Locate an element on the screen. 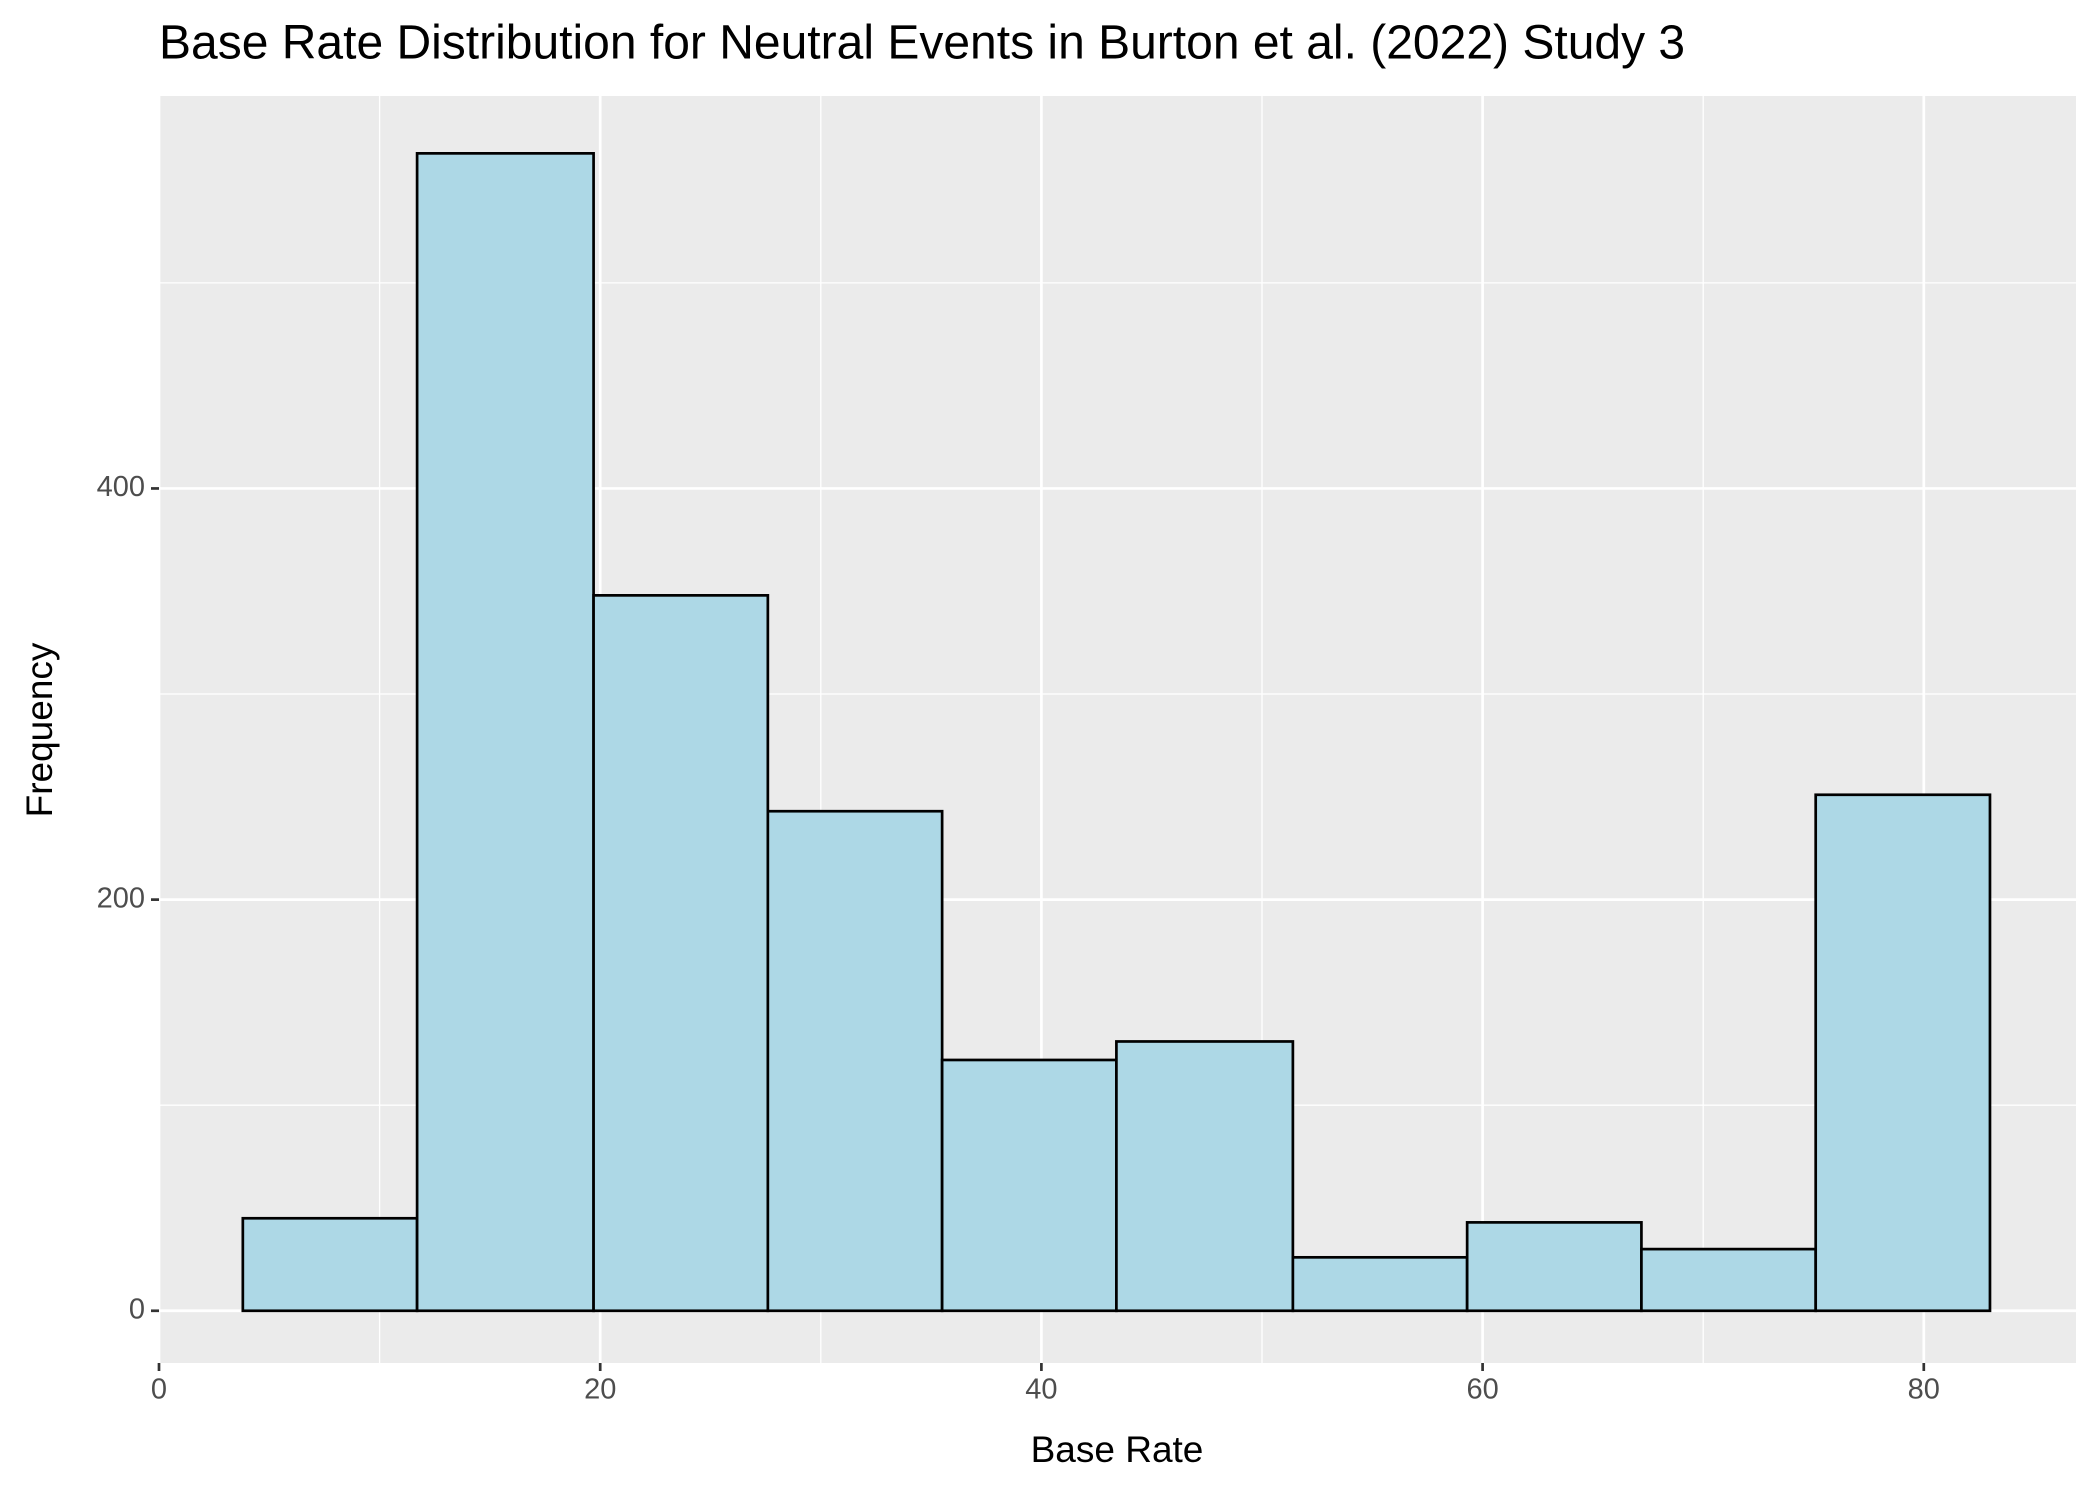  y-tick-label: 200 is located at coordinates (121, 898).